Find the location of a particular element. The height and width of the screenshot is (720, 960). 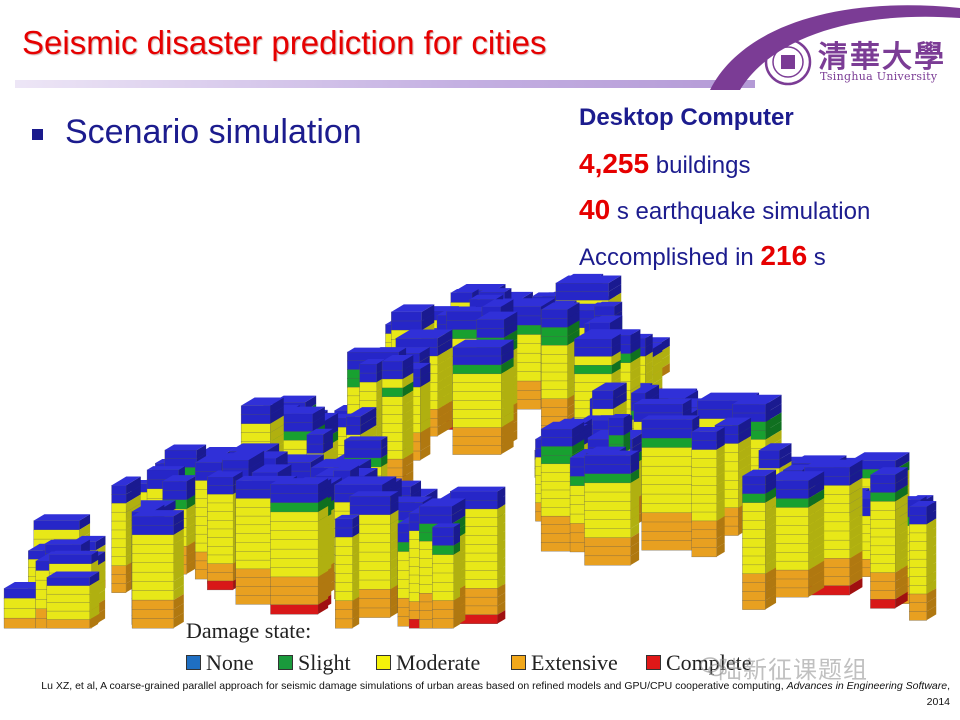

reference-journal: Advances in Engineering Software is located at coordinates (867, 686).